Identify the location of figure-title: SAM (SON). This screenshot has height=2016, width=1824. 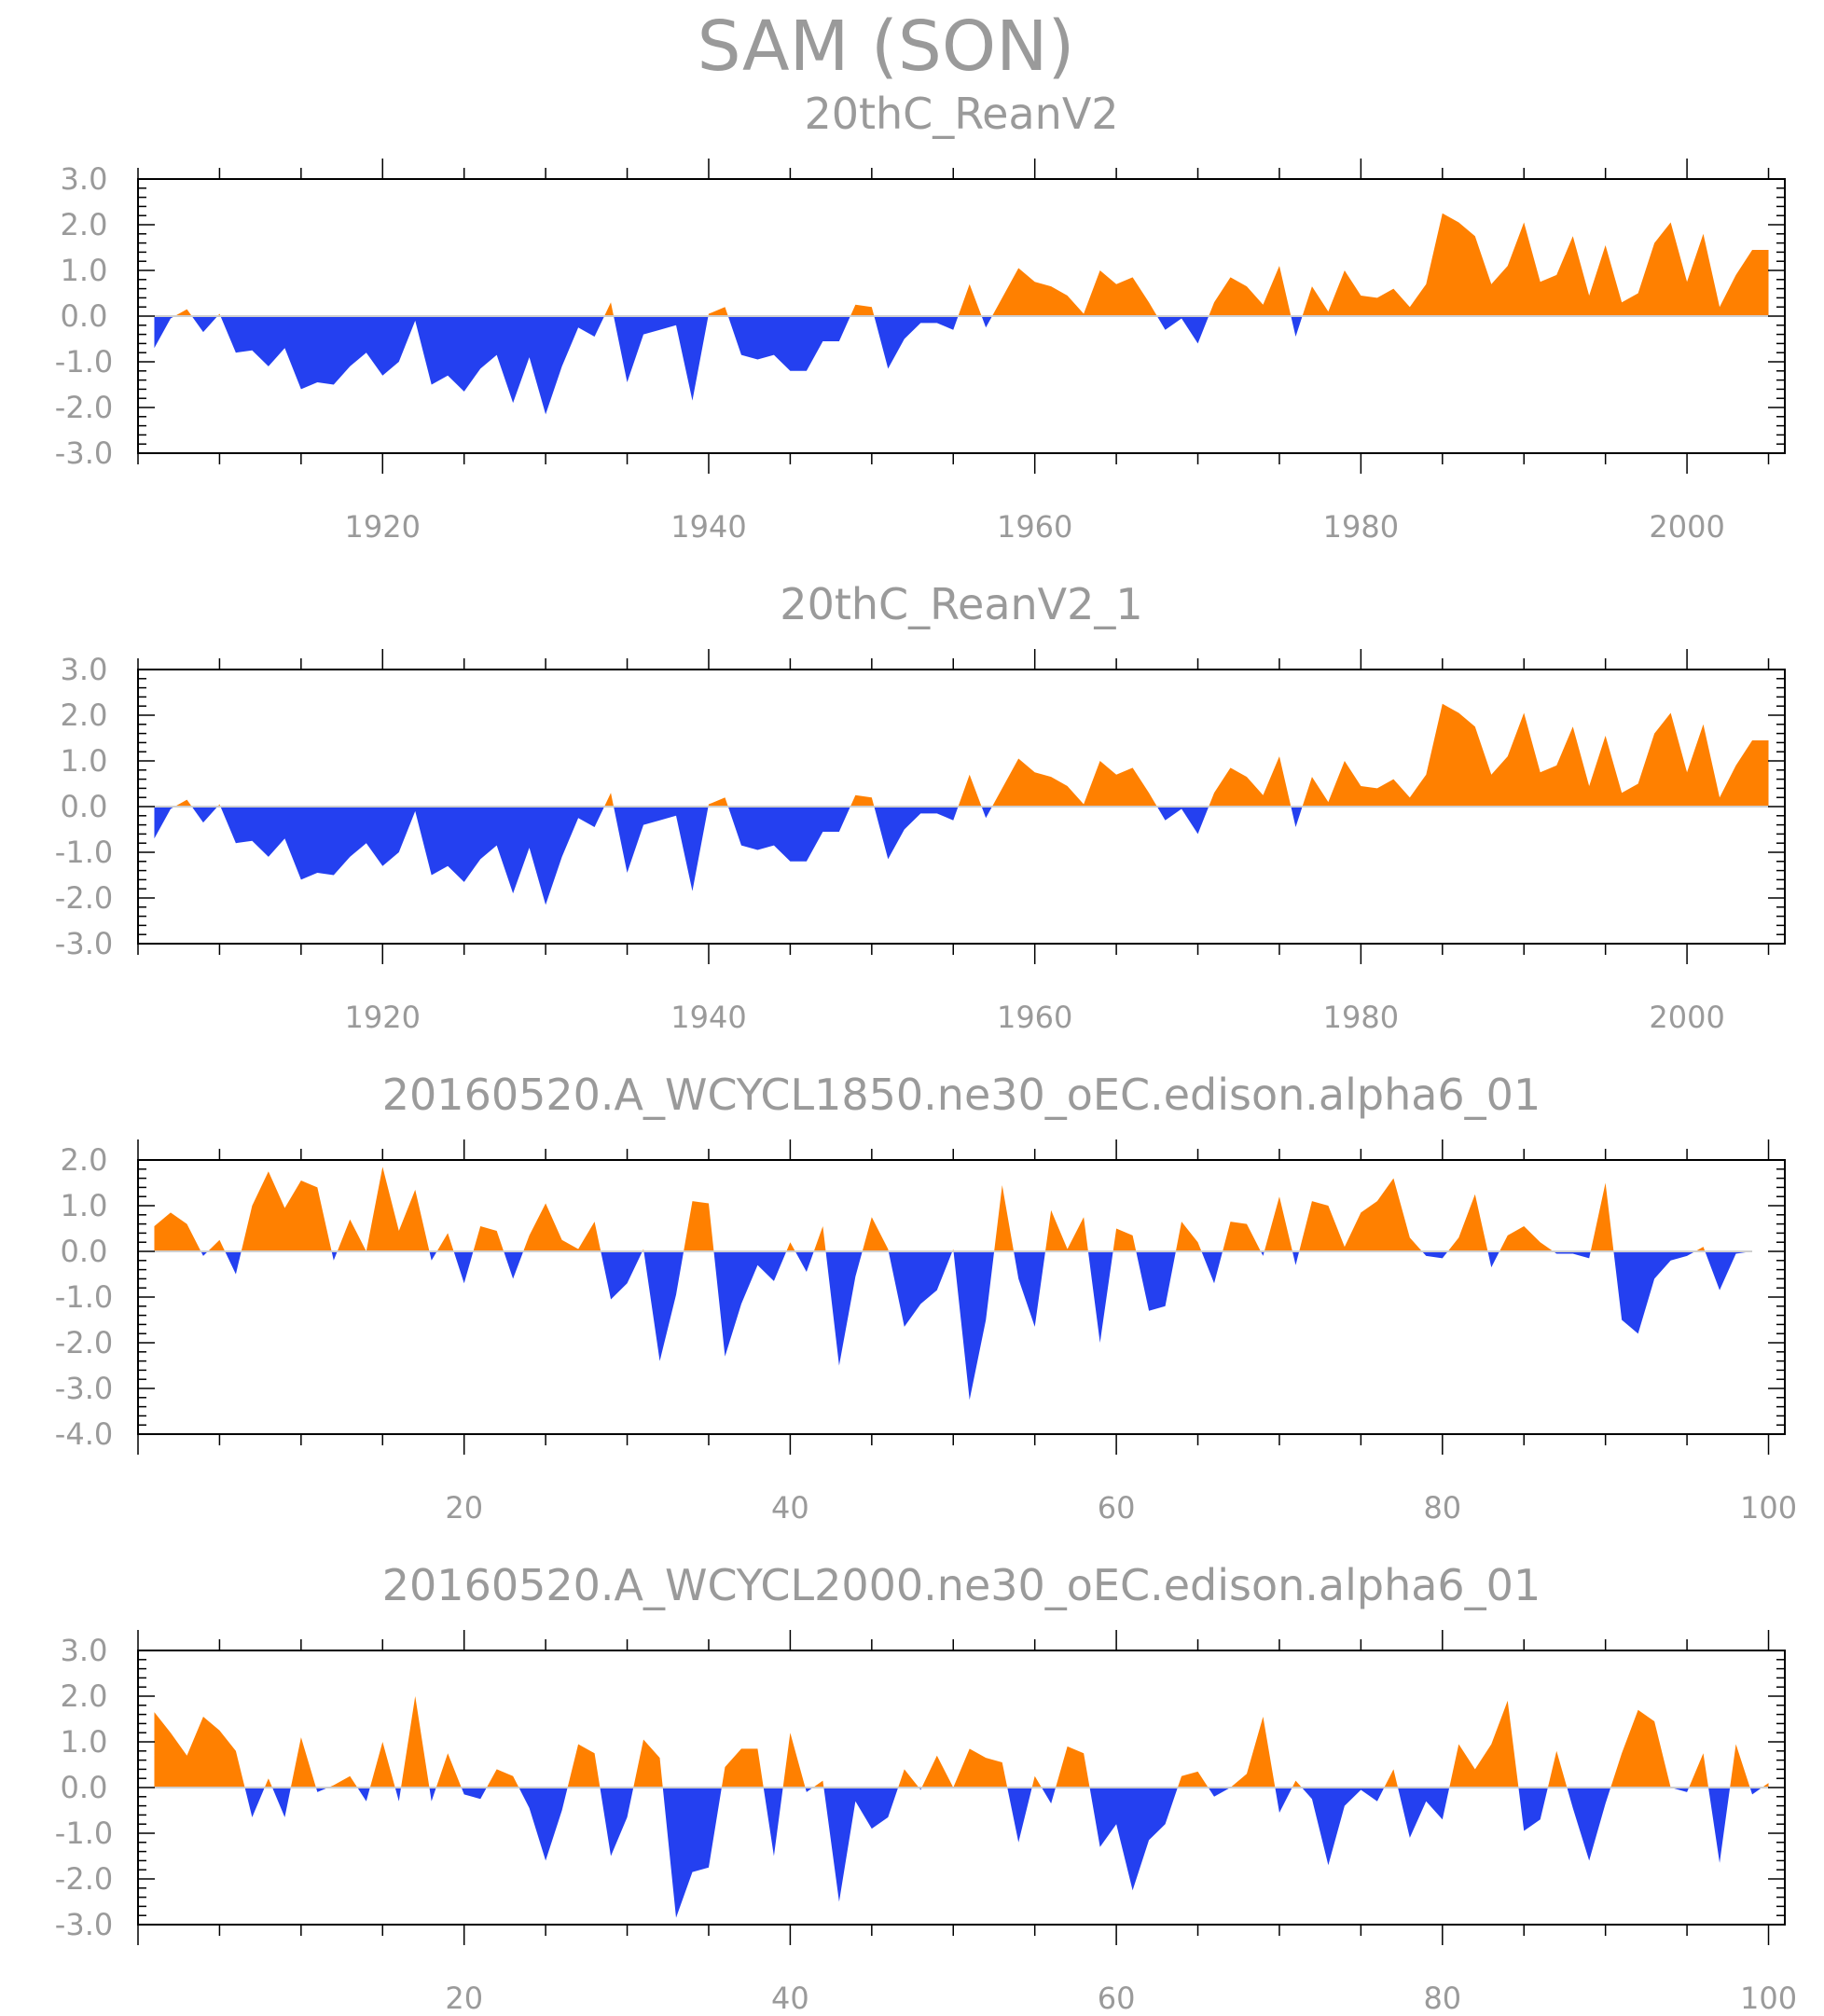
(886, 47).